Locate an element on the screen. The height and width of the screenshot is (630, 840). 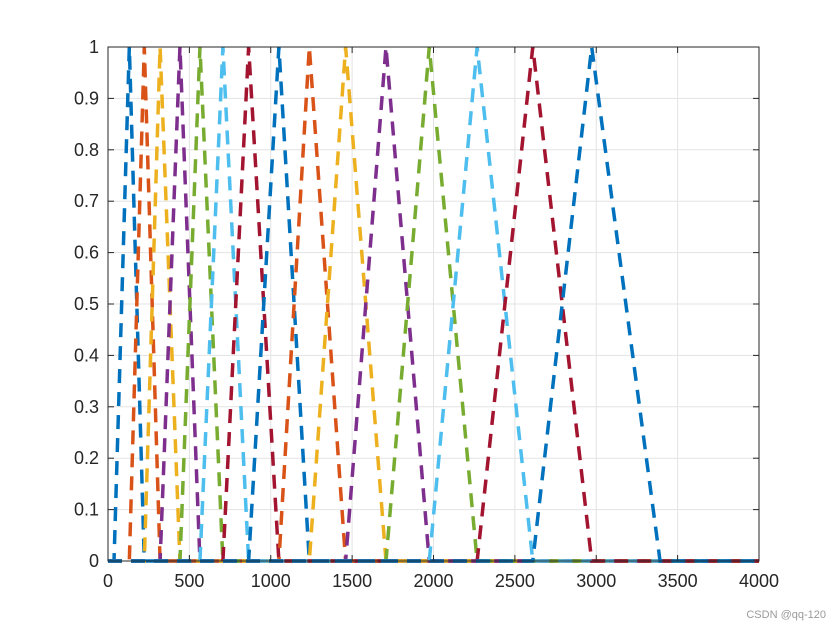
x-tick-label: 1500 is located at coordinates (352, 581).